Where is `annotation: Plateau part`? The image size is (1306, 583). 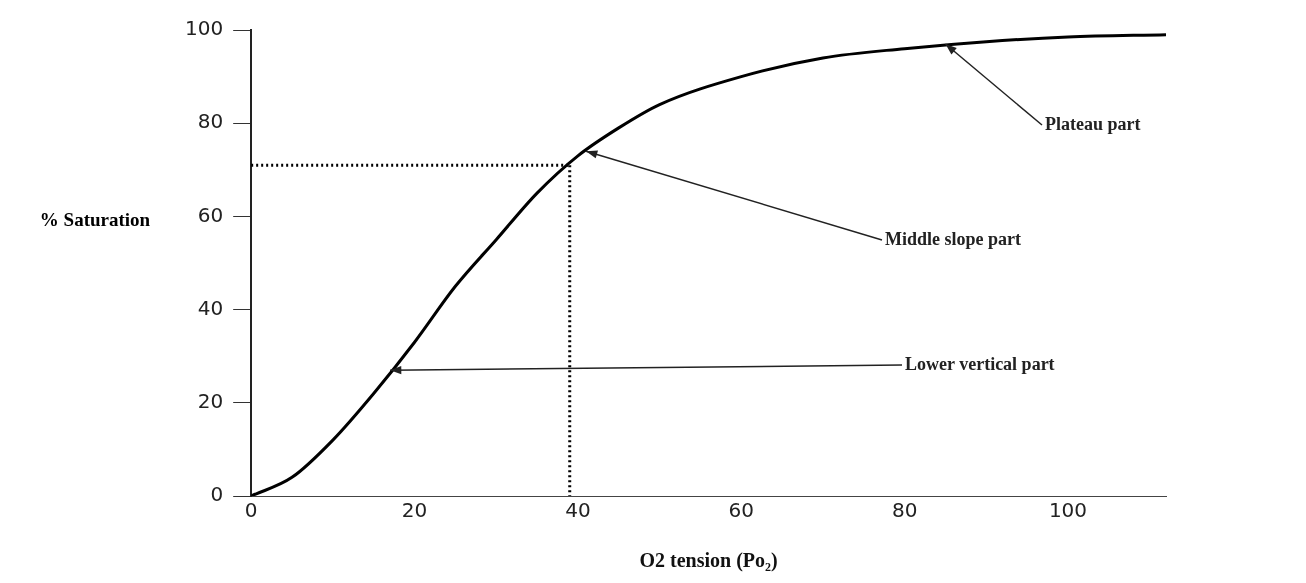 annotation: Plateau part is located at coordinates (1093, 123).